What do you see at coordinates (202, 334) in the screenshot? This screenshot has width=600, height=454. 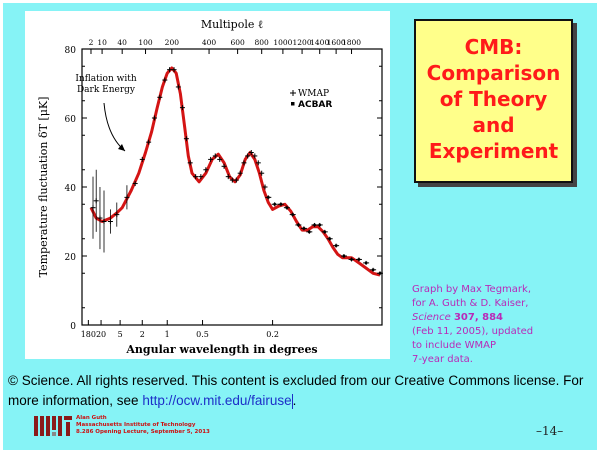 I see `bottom-tick-label: 0.5` at bounding box center [202, 334].